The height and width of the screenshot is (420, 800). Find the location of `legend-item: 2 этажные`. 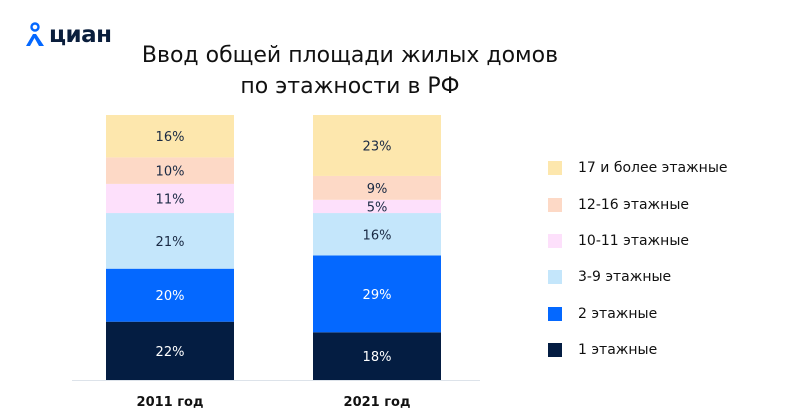

legend-item: 2 этажные is located at coordinates (638, 314).